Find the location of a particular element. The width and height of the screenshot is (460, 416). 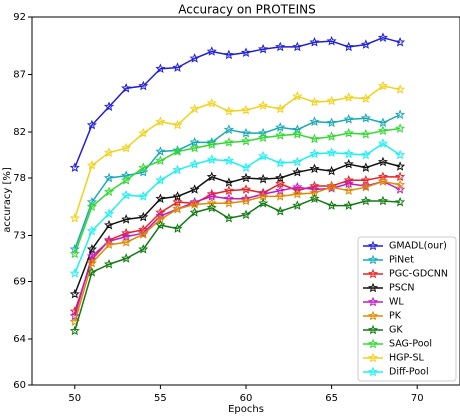

x-tick-label: 55 is located at coordinates (160, 398).